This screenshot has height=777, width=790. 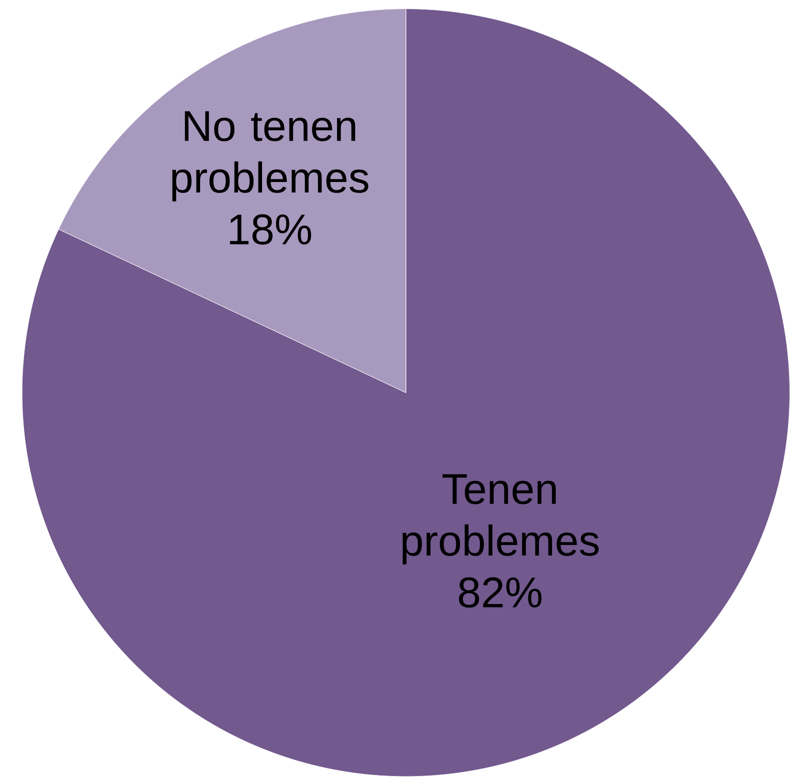 I want to click on slice-label: No tenen problemes, so click(x=270, y=156).